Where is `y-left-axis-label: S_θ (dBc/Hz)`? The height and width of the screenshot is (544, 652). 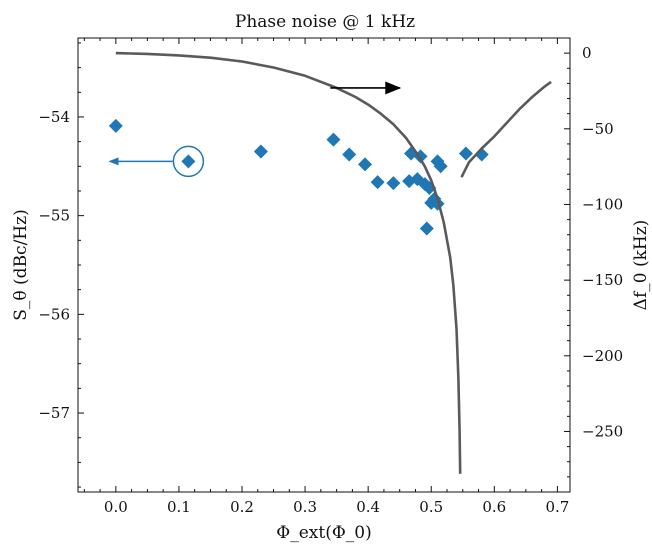 y-left-axis-label: S_θ (dBc/Hz) is located at coordinates (21, 264).